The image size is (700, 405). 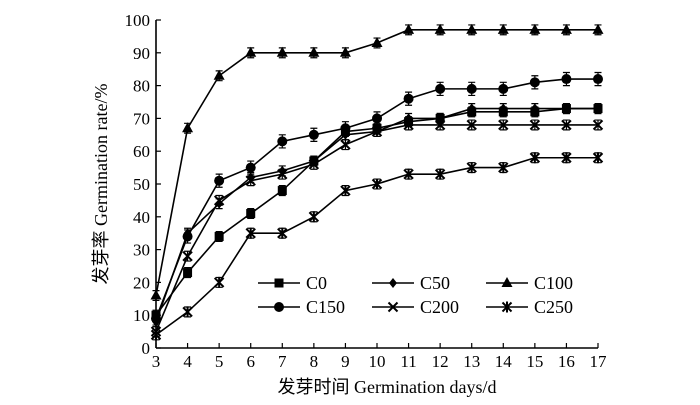 I want to click on legend-label: C200, so click(x=439, y=307).